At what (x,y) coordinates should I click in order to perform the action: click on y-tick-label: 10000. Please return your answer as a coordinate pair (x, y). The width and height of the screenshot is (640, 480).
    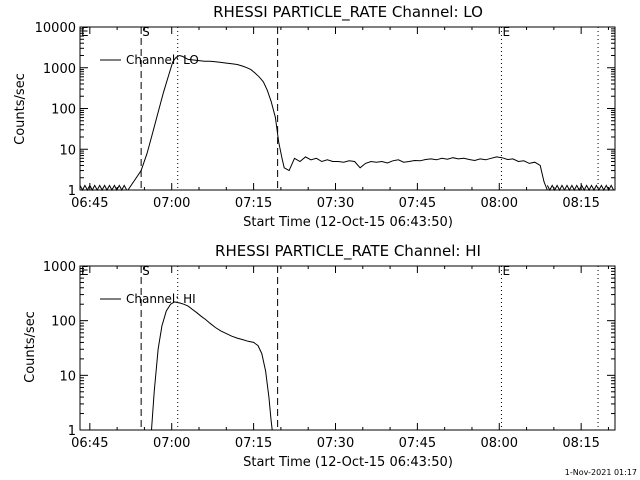
    Looking at the image, I should click on (55, 28).